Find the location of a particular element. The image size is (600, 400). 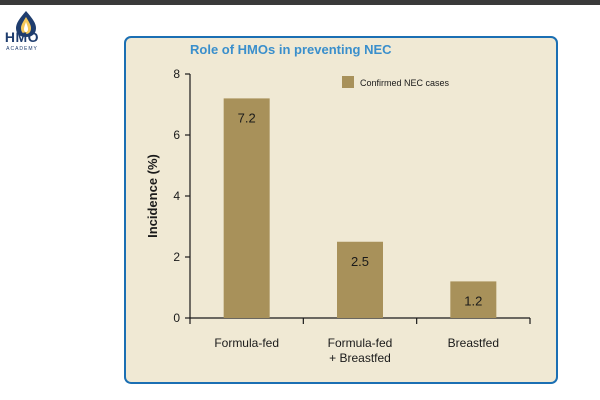

logo-name: HMO is located at coordinates (22, 37).